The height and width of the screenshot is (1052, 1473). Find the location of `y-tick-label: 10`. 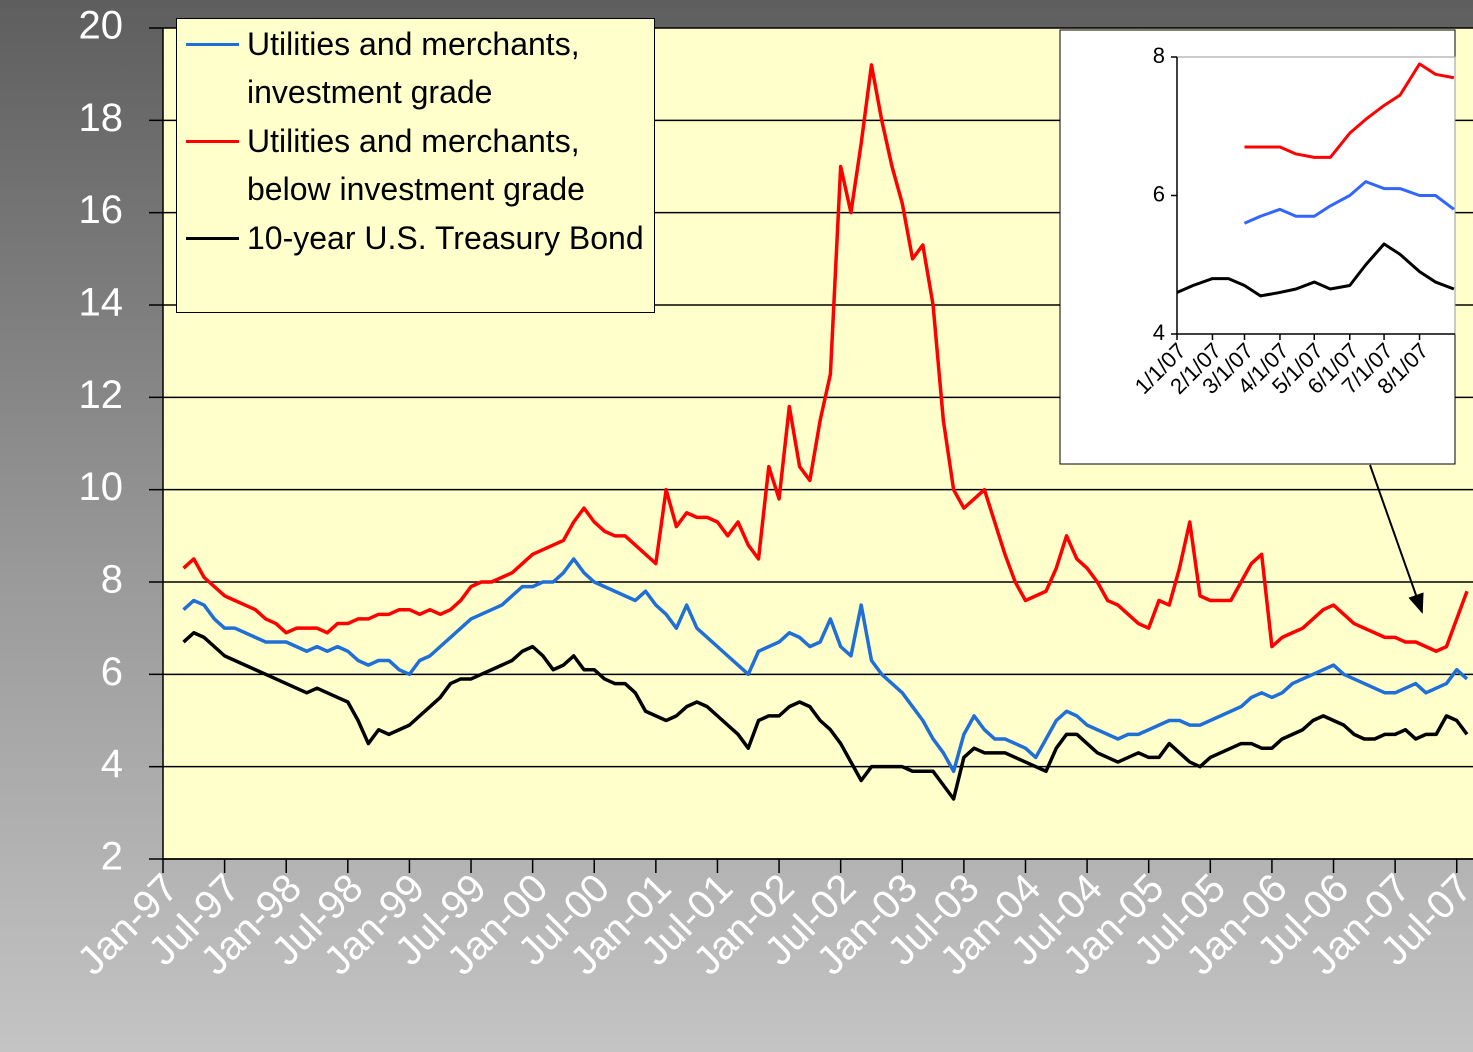

y-tick-label: 10 is located at coordinates (101, 487).